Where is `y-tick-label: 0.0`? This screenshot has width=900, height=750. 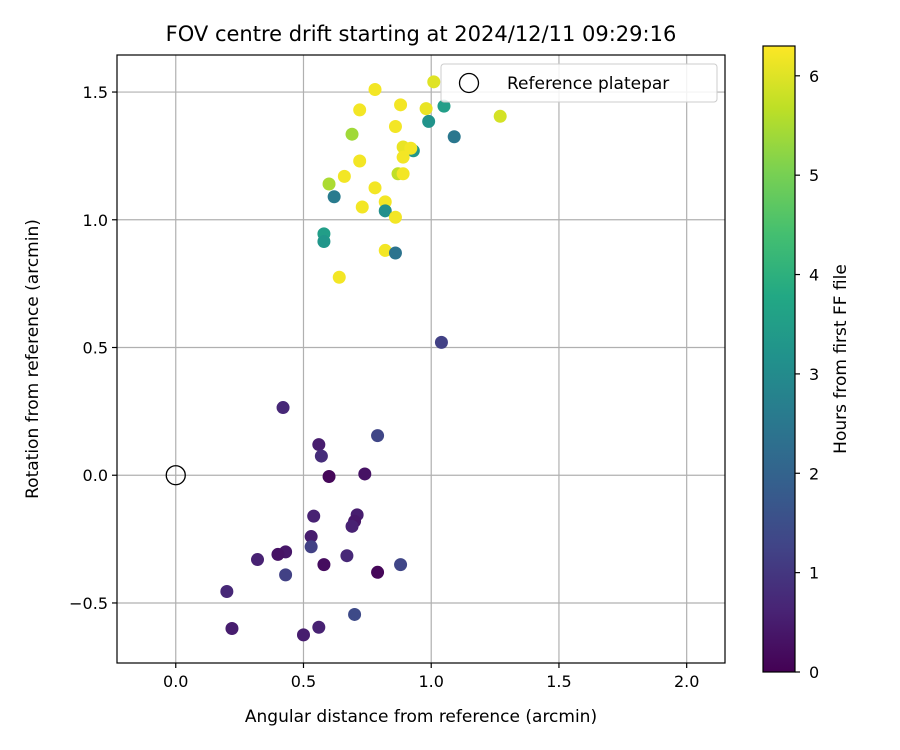
y-tick-label: 0.0 is located at coordinates (95, 475).